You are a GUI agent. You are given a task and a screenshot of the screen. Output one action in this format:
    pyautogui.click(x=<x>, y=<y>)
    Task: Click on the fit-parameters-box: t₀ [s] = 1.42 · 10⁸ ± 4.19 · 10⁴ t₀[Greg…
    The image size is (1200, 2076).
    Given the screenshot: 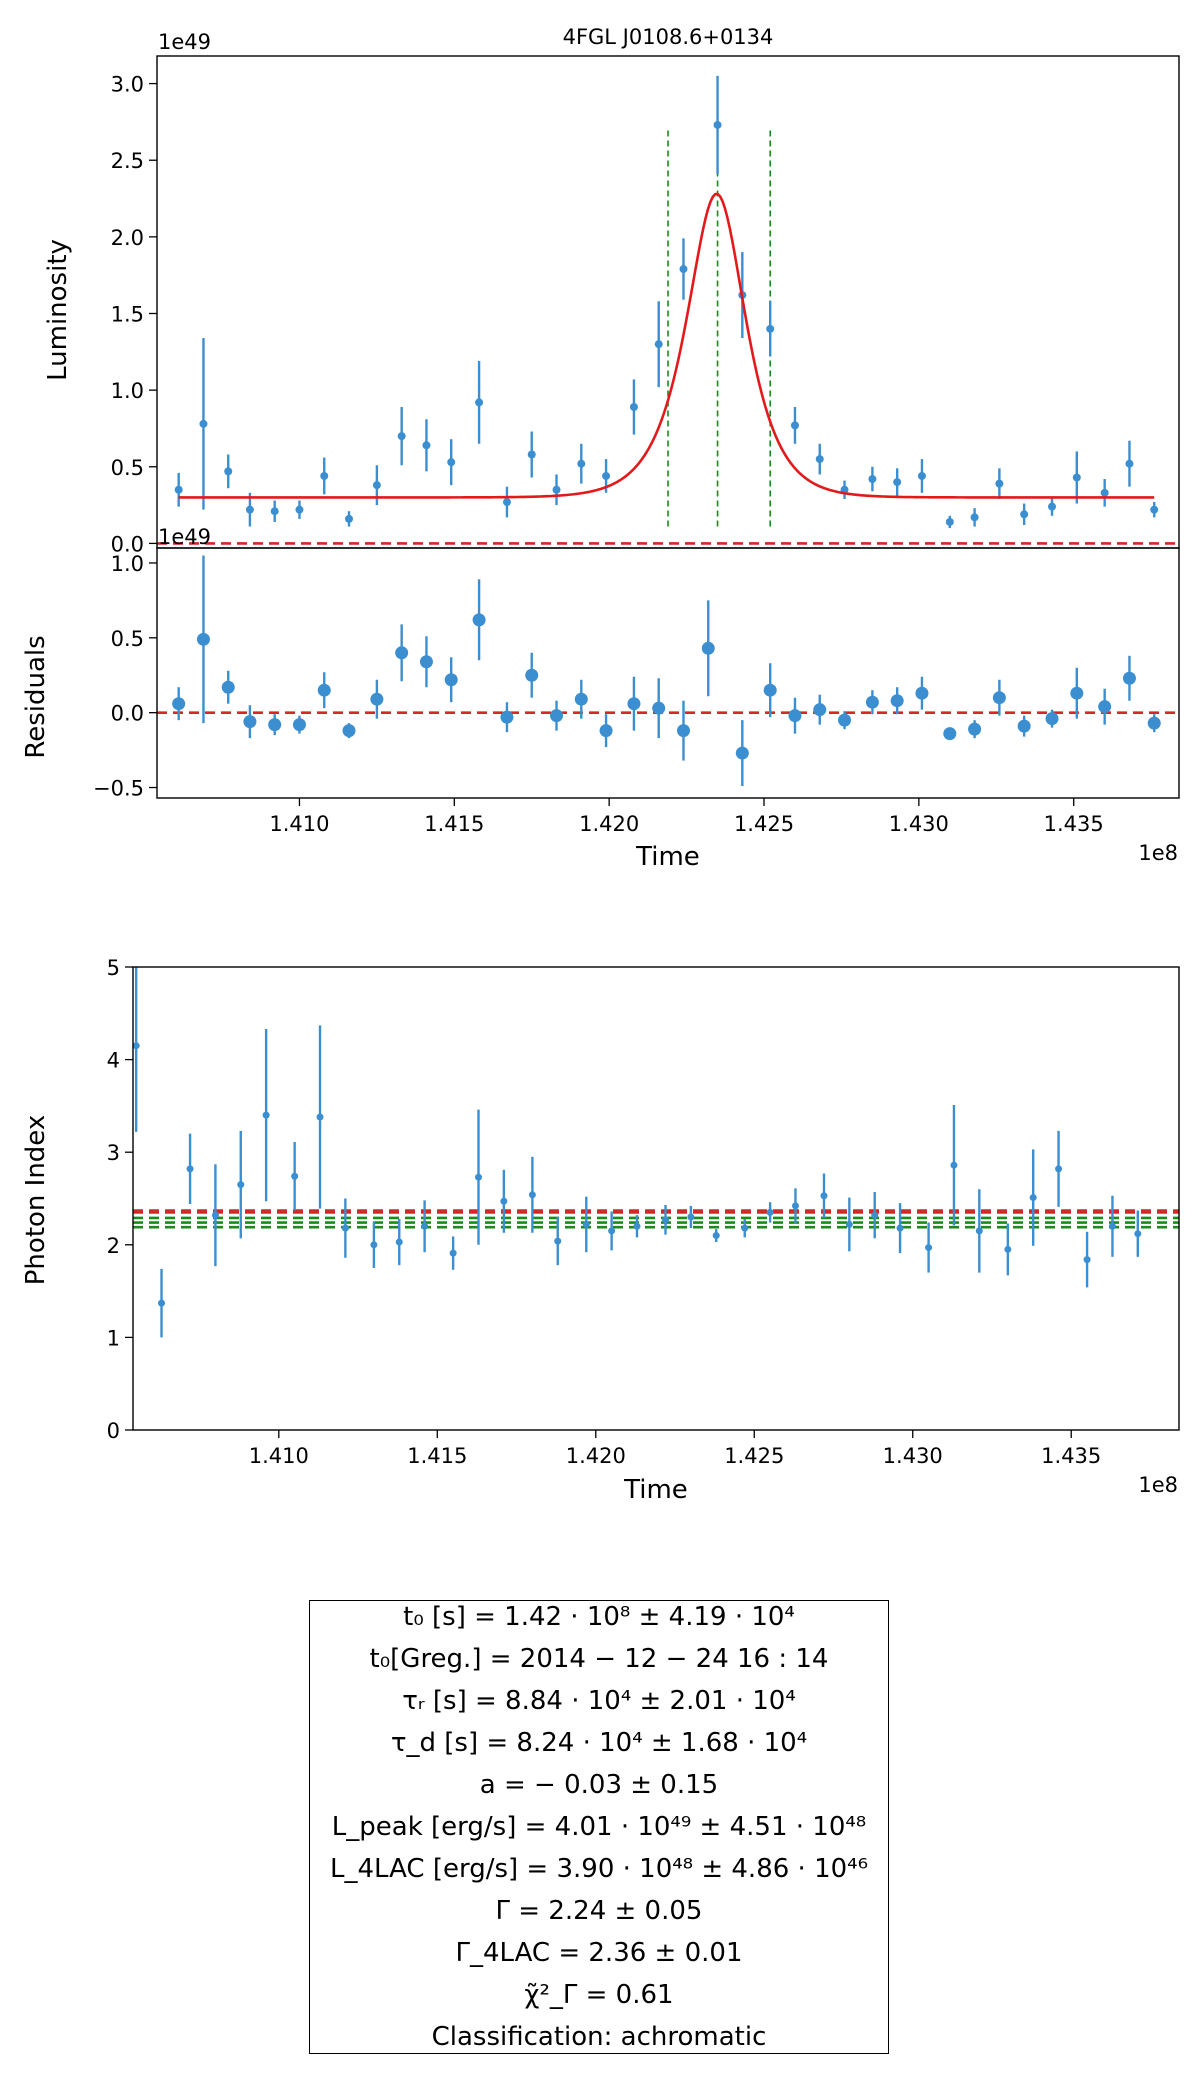 What is the action you would take?
    pyautogui.click(x=599, y=1827)
    